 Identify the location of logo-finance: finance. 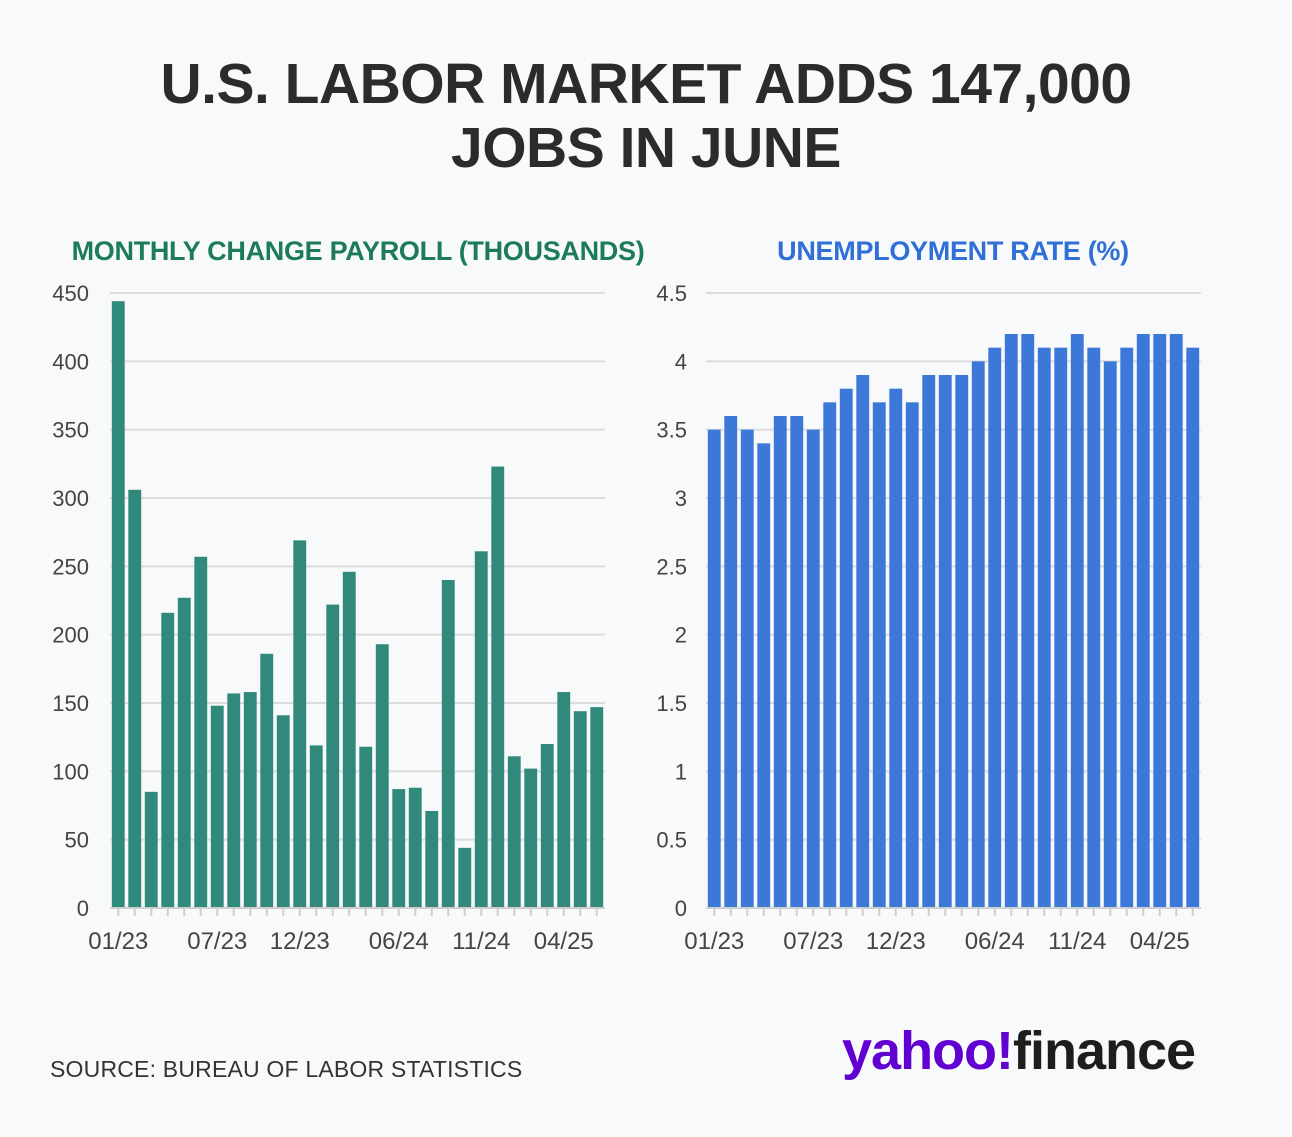
(1104, 1051).